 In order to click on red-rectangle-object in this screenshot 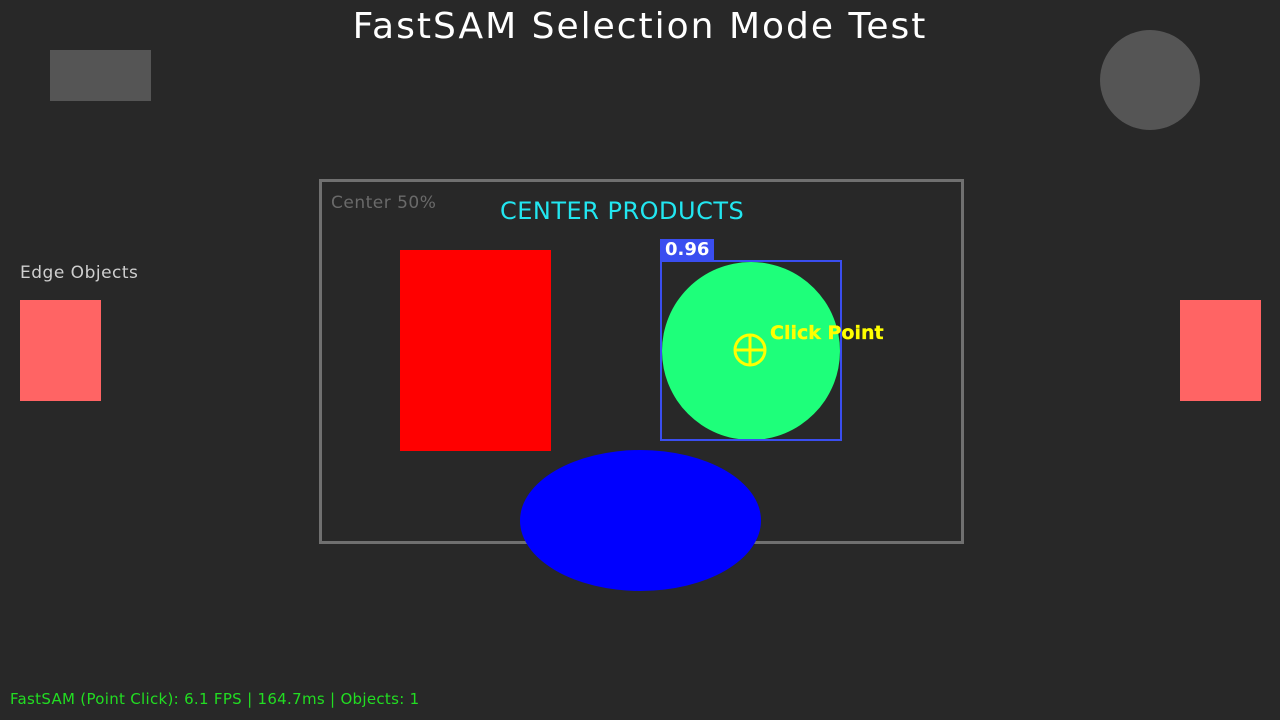, I will do `click(475, 350)`.